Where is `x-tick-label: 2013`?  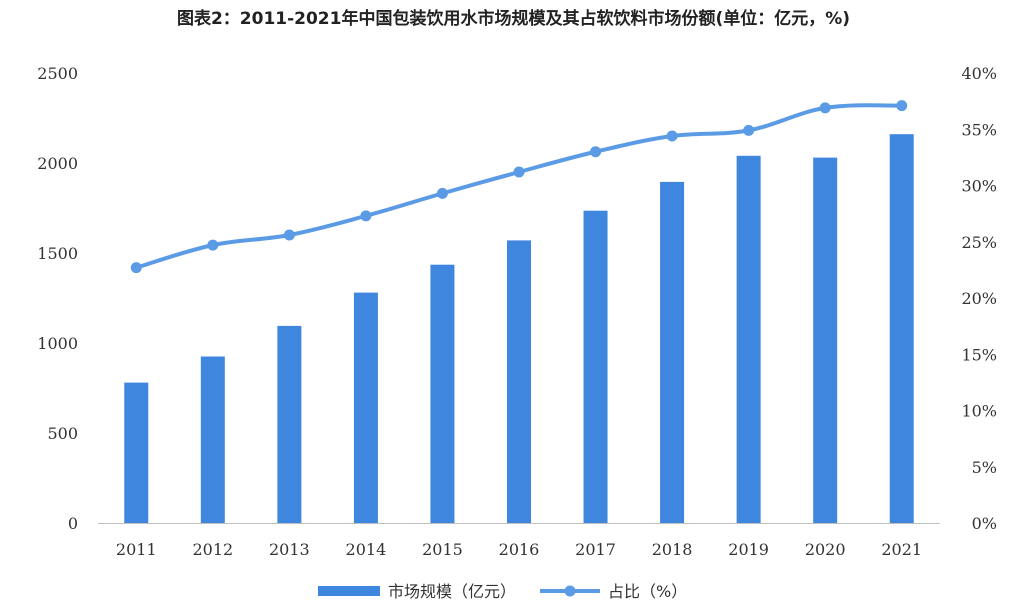
x-tick-label: 2013 is located at coordinates (289, 549).